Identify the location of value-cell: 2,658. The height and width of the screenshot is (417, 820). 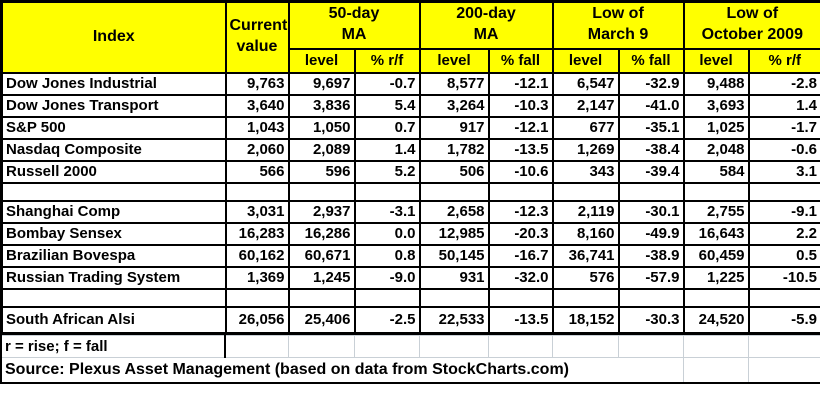
(454, 211).